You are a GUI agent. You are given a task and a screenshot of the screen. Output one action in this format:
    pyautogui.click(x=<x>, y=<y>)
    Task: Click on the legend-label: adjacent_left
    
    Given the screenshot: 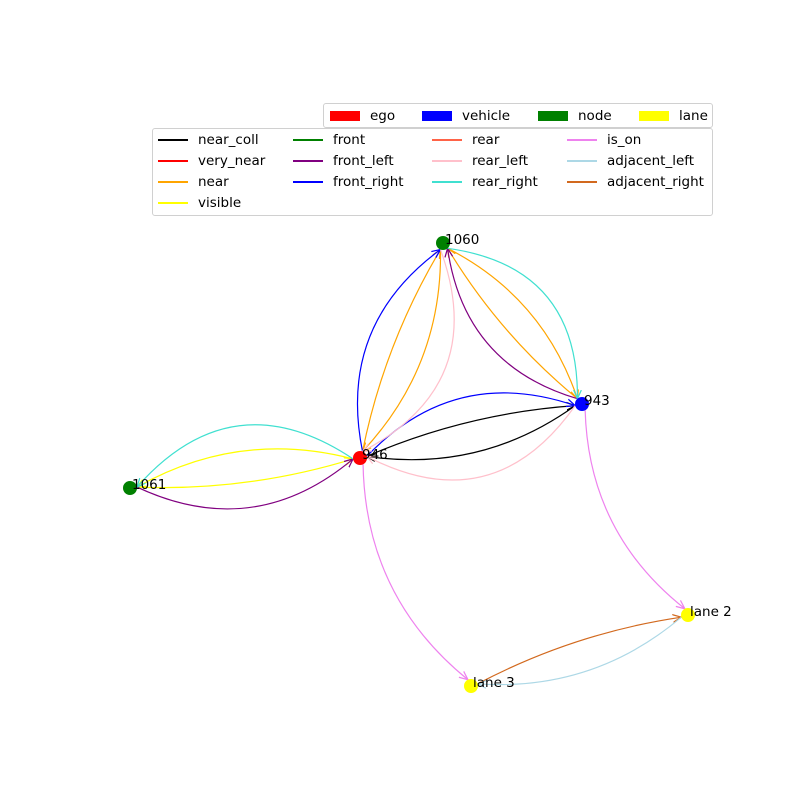 What is the action you would take?
    pyautogui.click(x=651, y=161)
    